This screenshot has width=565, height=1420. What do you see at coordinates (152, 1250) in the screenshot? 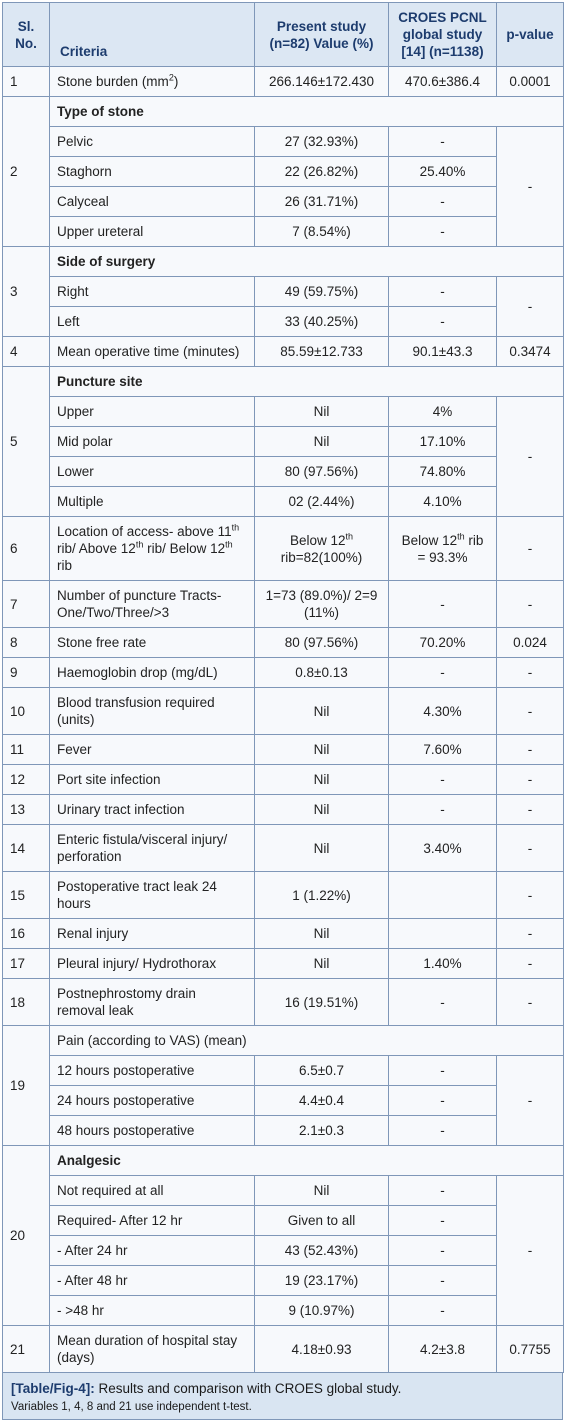
I see `criteria: - After 24 hr` at bounding box center [152, 1250].